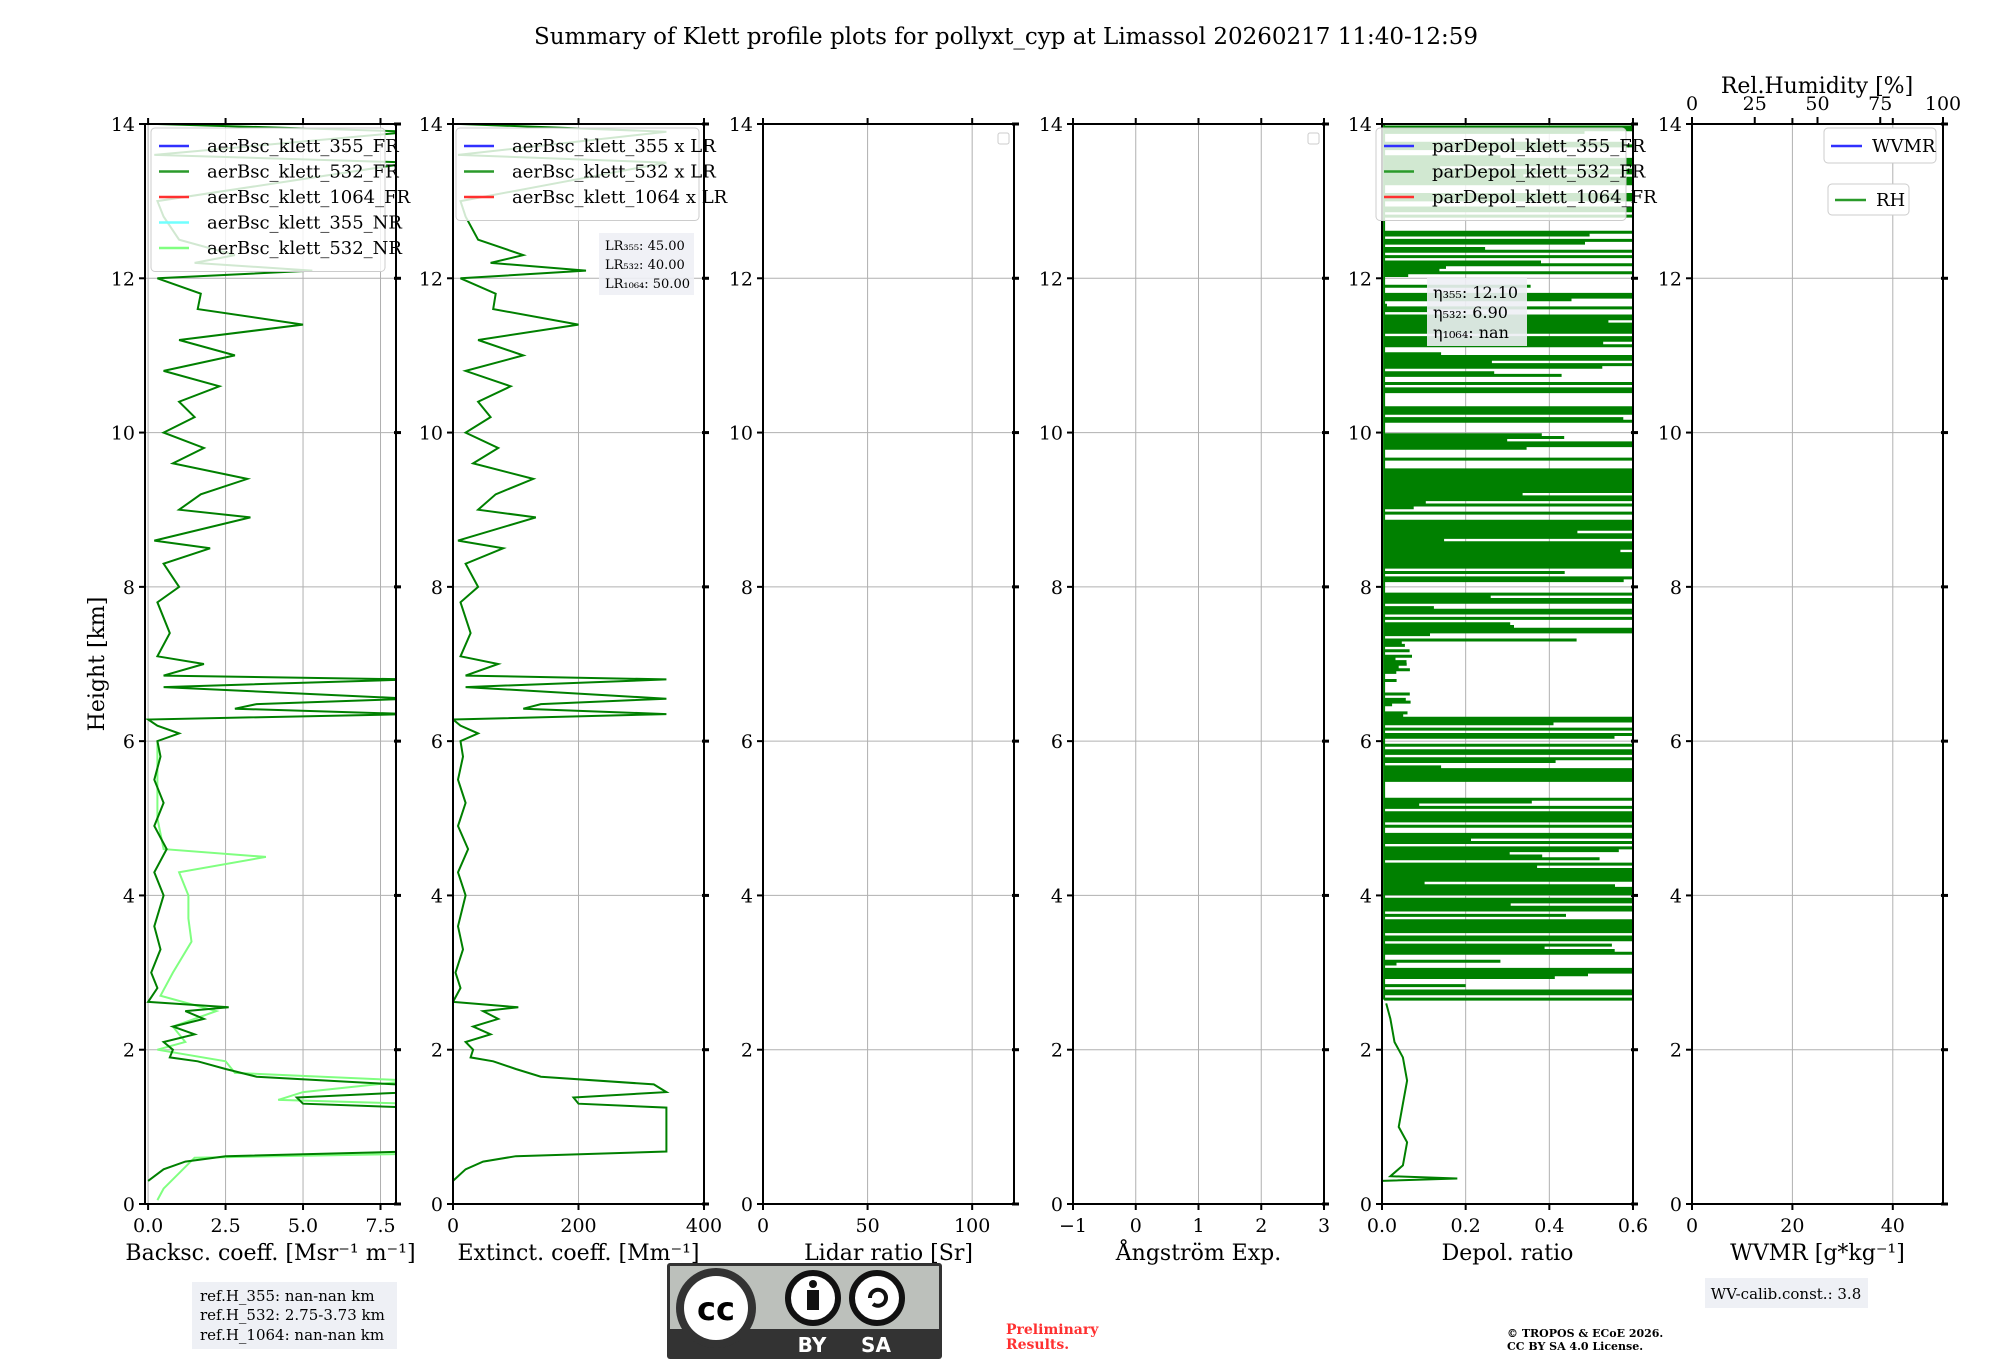 This screenshot has width=2000, height=1360. Describe the element at coordinates (303, 1226) in the screenshot. I see `x-tick-label: 5.0` at that location.